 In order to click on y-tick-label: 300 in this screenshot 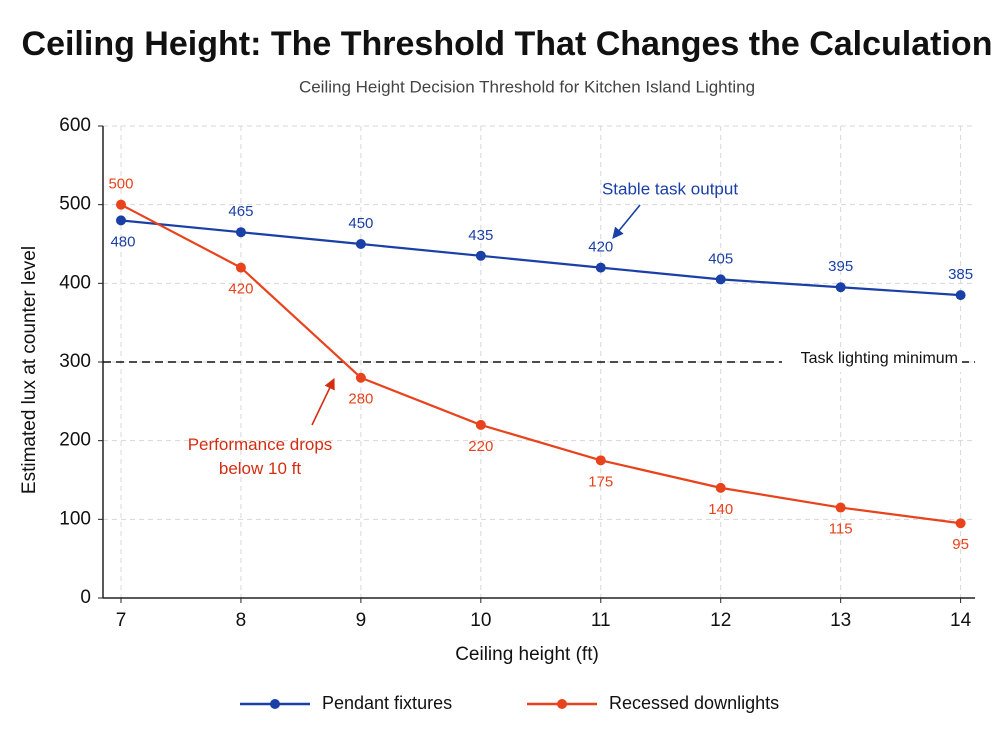, I will do `click(75, 361)`.